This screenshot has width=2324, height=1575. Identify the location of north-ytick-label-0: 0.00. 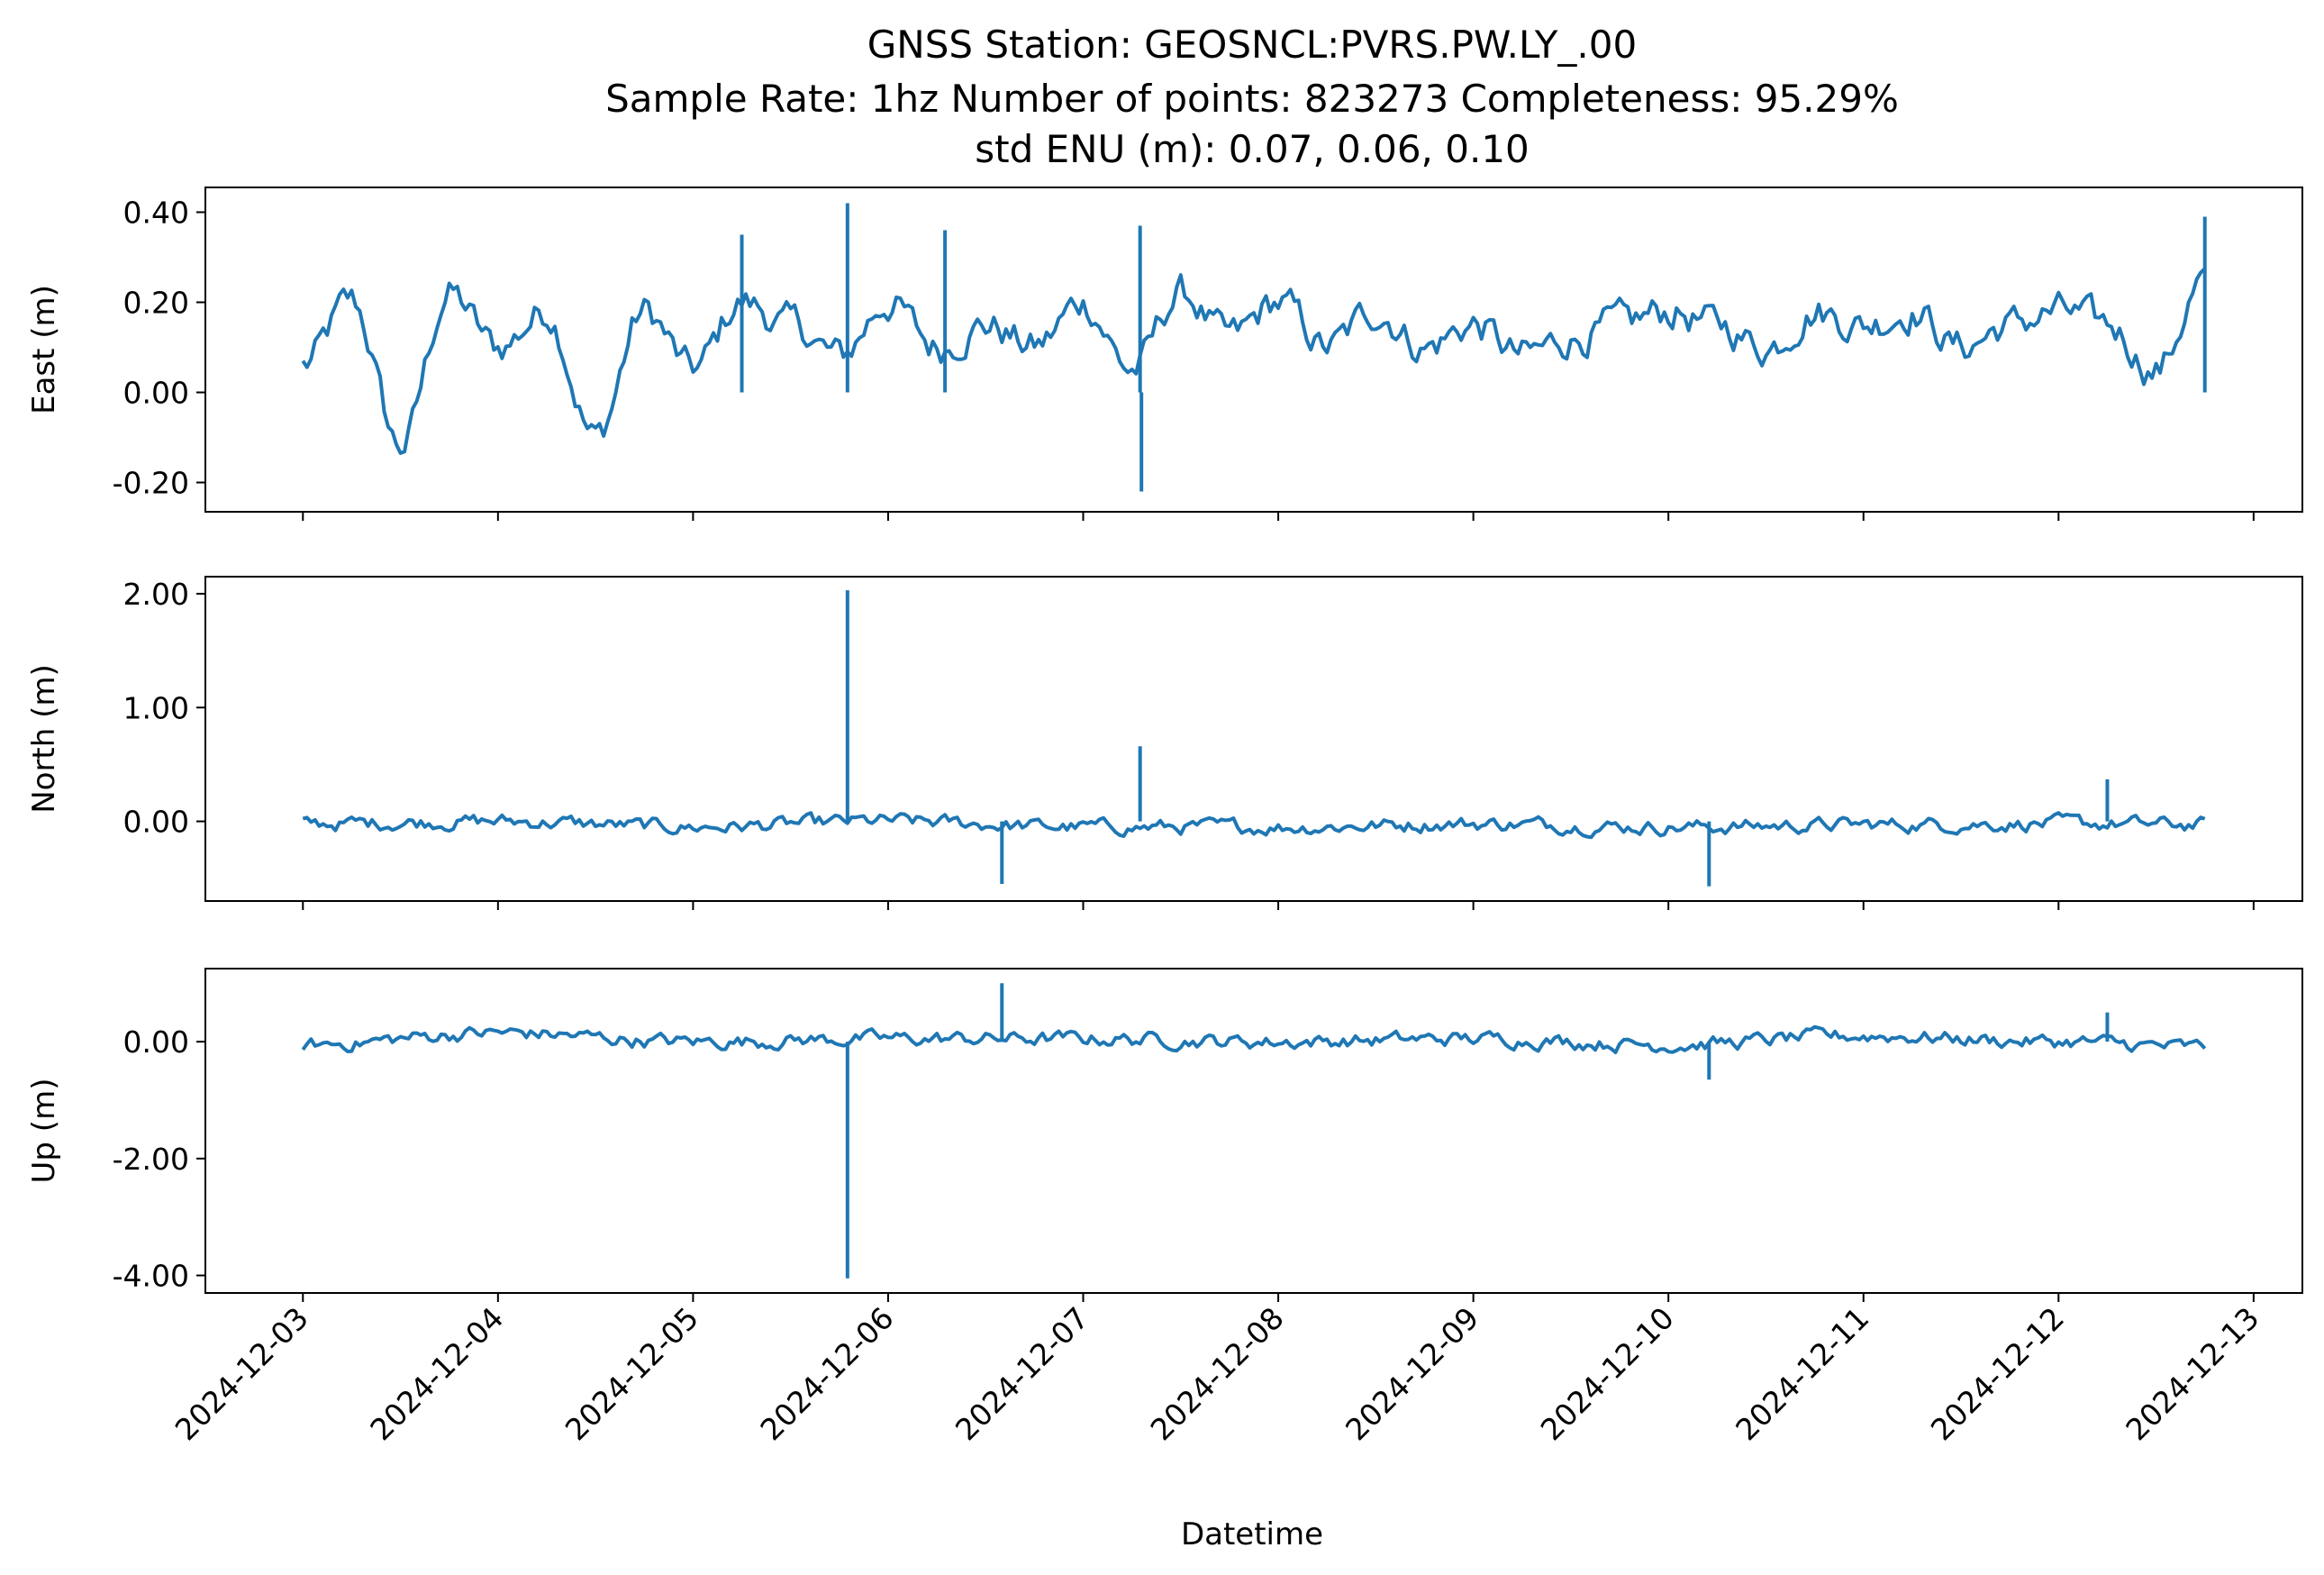
(156, 822).